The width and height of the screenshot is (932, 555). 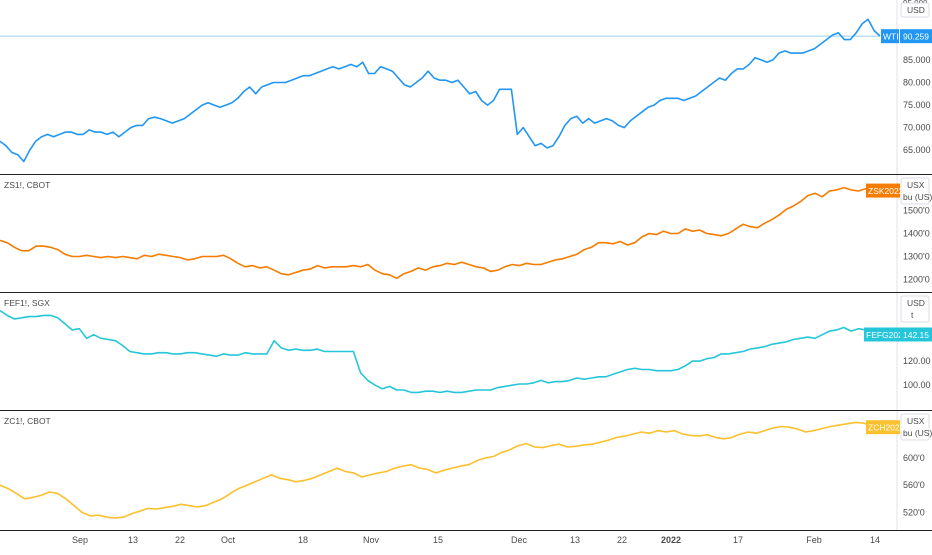 I want to click on x-tick-label: Feb, so click(x=814, y=540).